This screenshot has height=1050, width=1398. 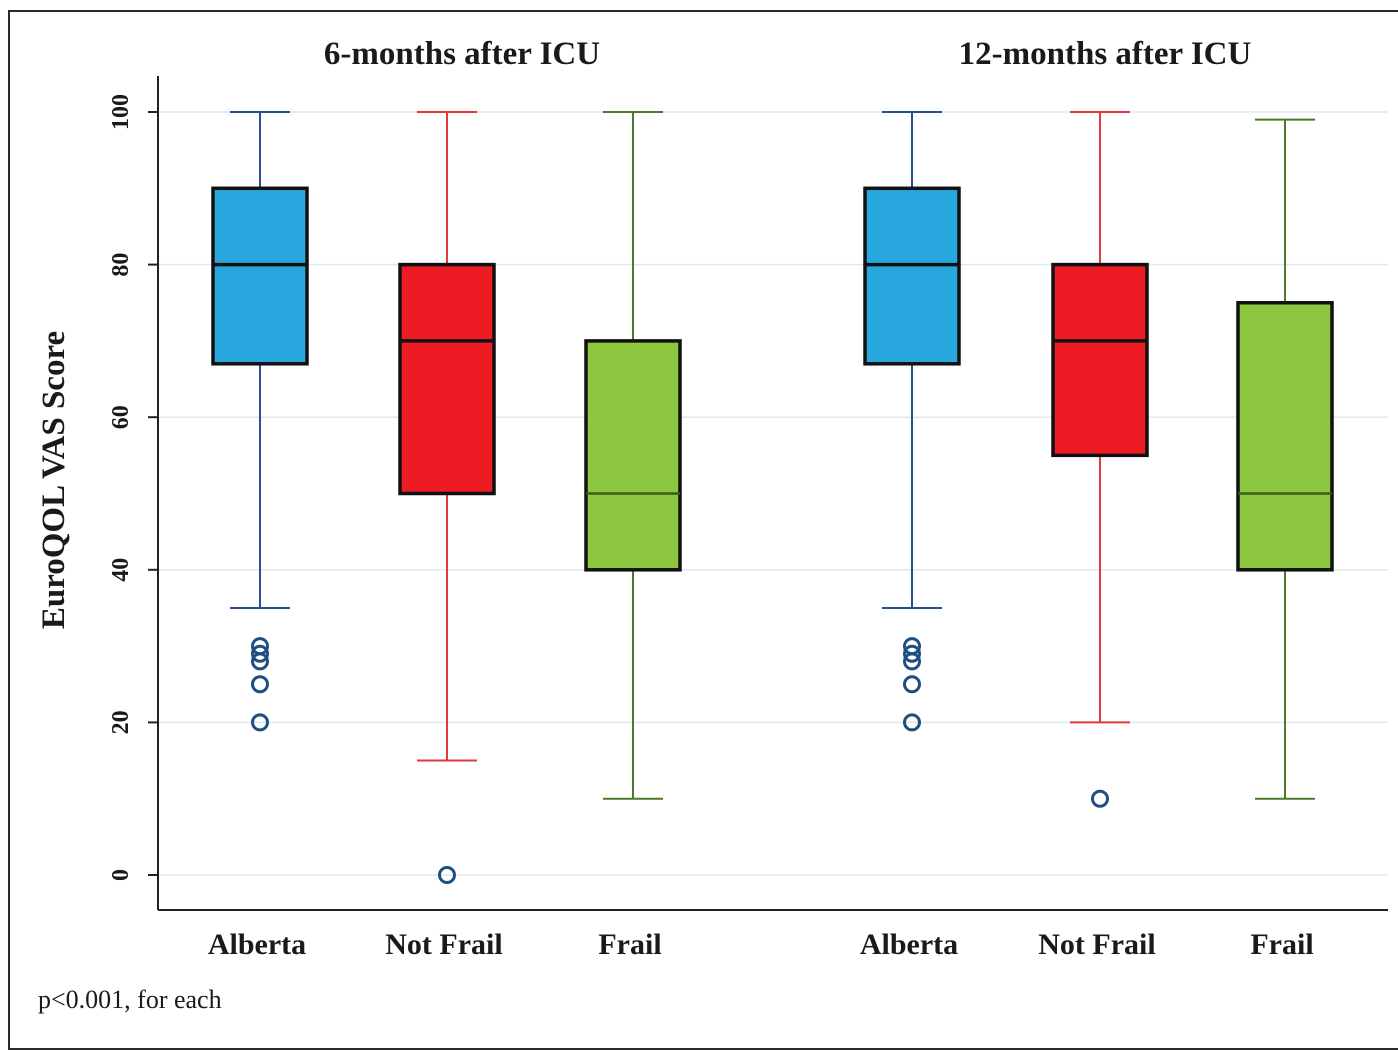 What do you see at coordinates (121, 112) in the screenshot?
I see `y-tick-label: 100` at bounding box center [121, 112].